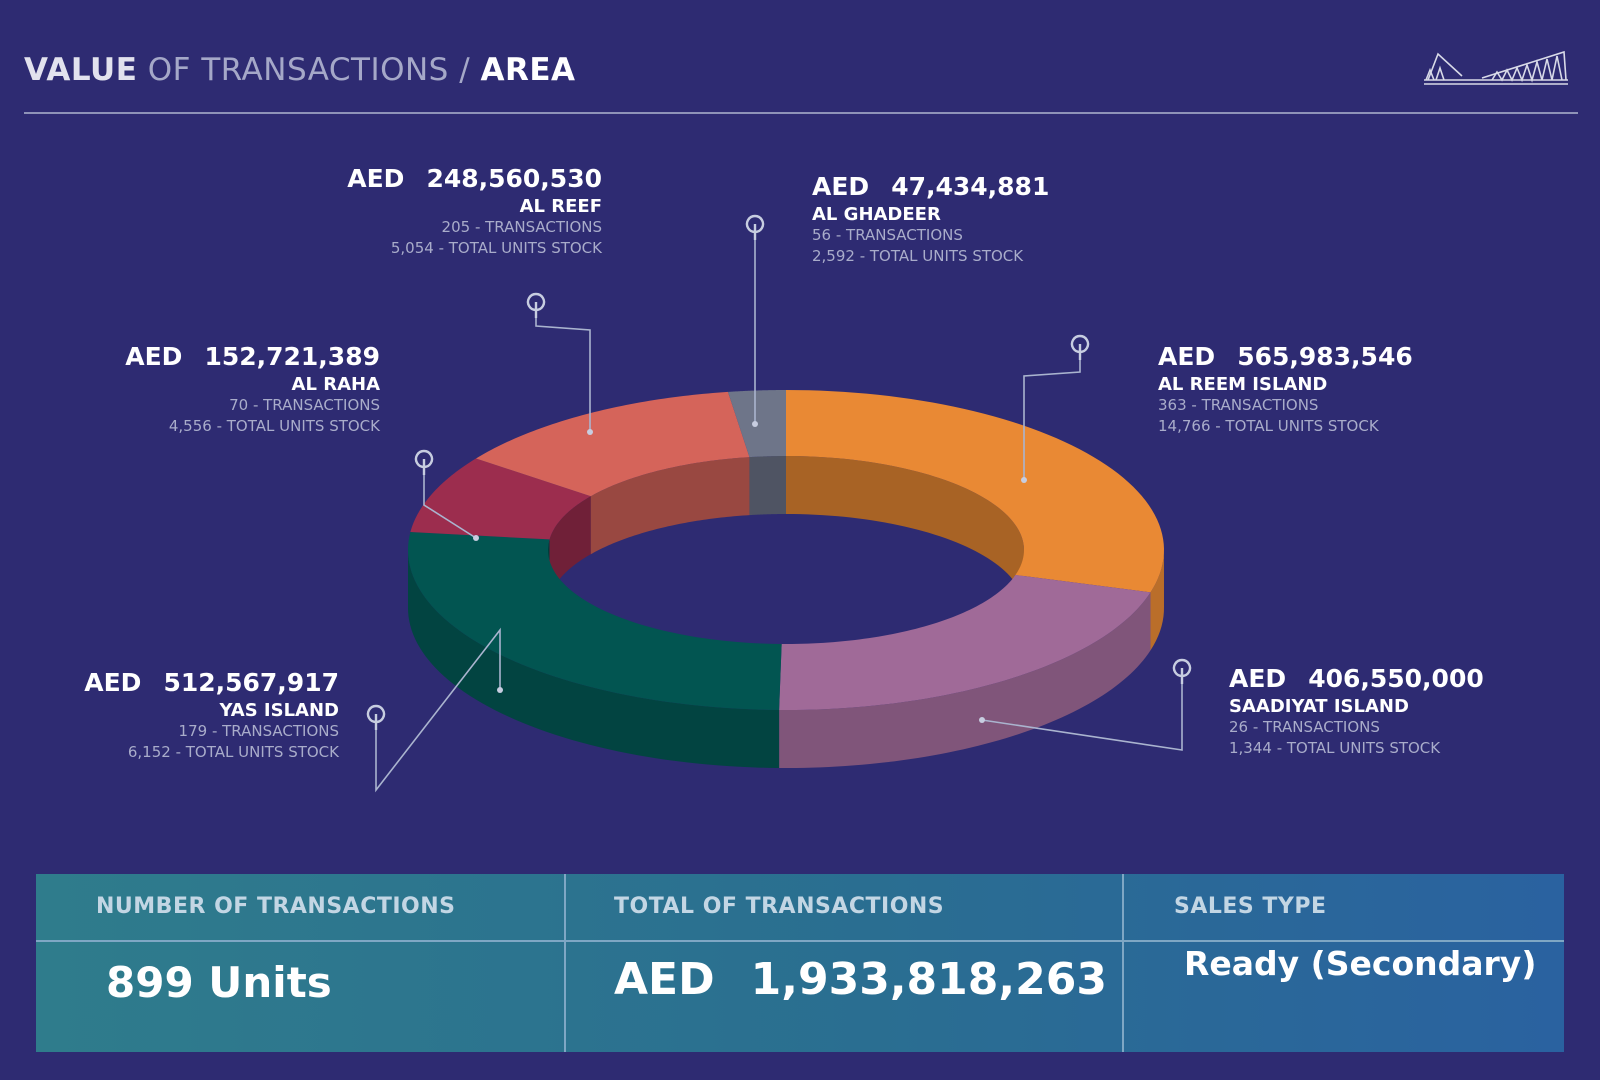 The height and width of the screenshot is (1080, 1600). Describe the element at coordinates (258, 731) in the screenshot. I see `transactions-count: 179 - TRANSACTIONS` at that location.